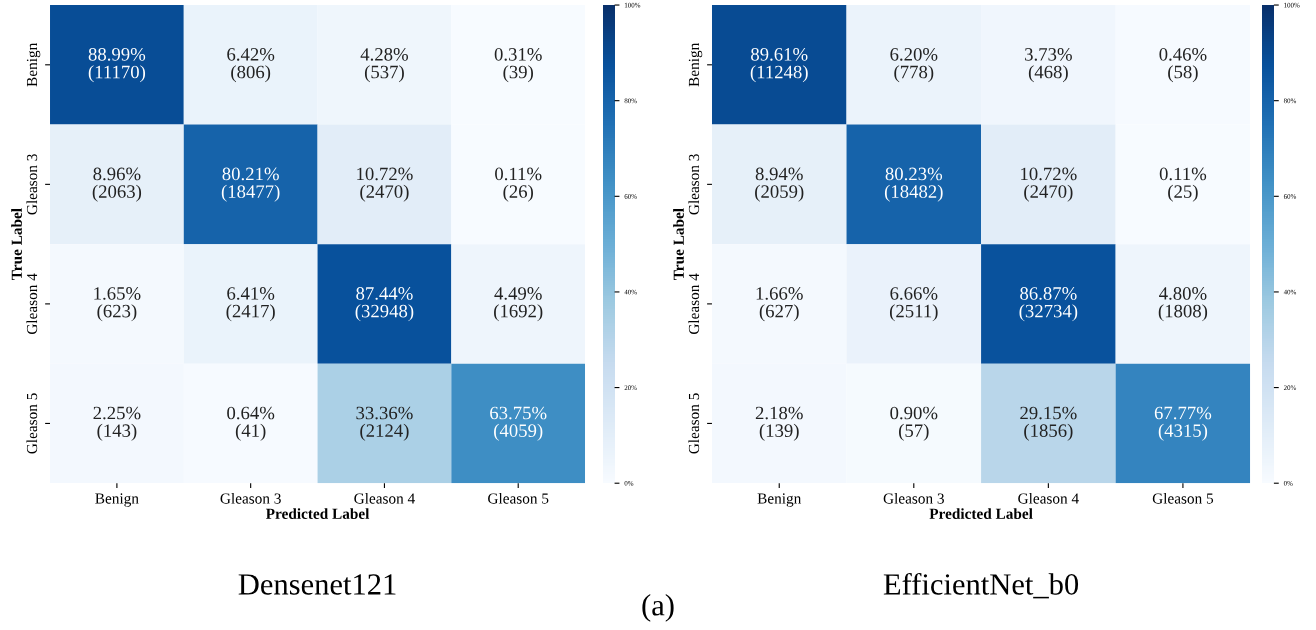  Describe the element at coordinates (250, 304) in the screenshot. I see `data-label: 6.41% (2417)` at that location.